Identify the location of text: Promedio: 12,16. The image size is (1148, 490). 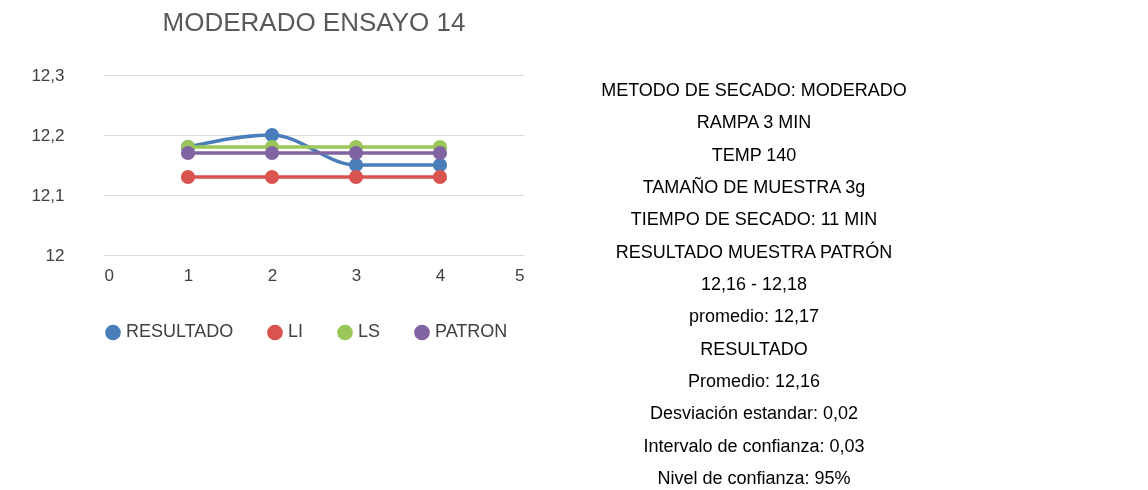
(754, 380).